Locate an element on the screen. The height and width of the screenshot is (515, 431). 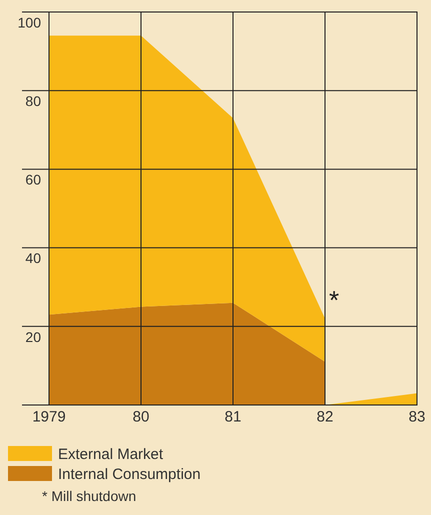
y-tick-label: 80 is located at coordinates (33, 101).